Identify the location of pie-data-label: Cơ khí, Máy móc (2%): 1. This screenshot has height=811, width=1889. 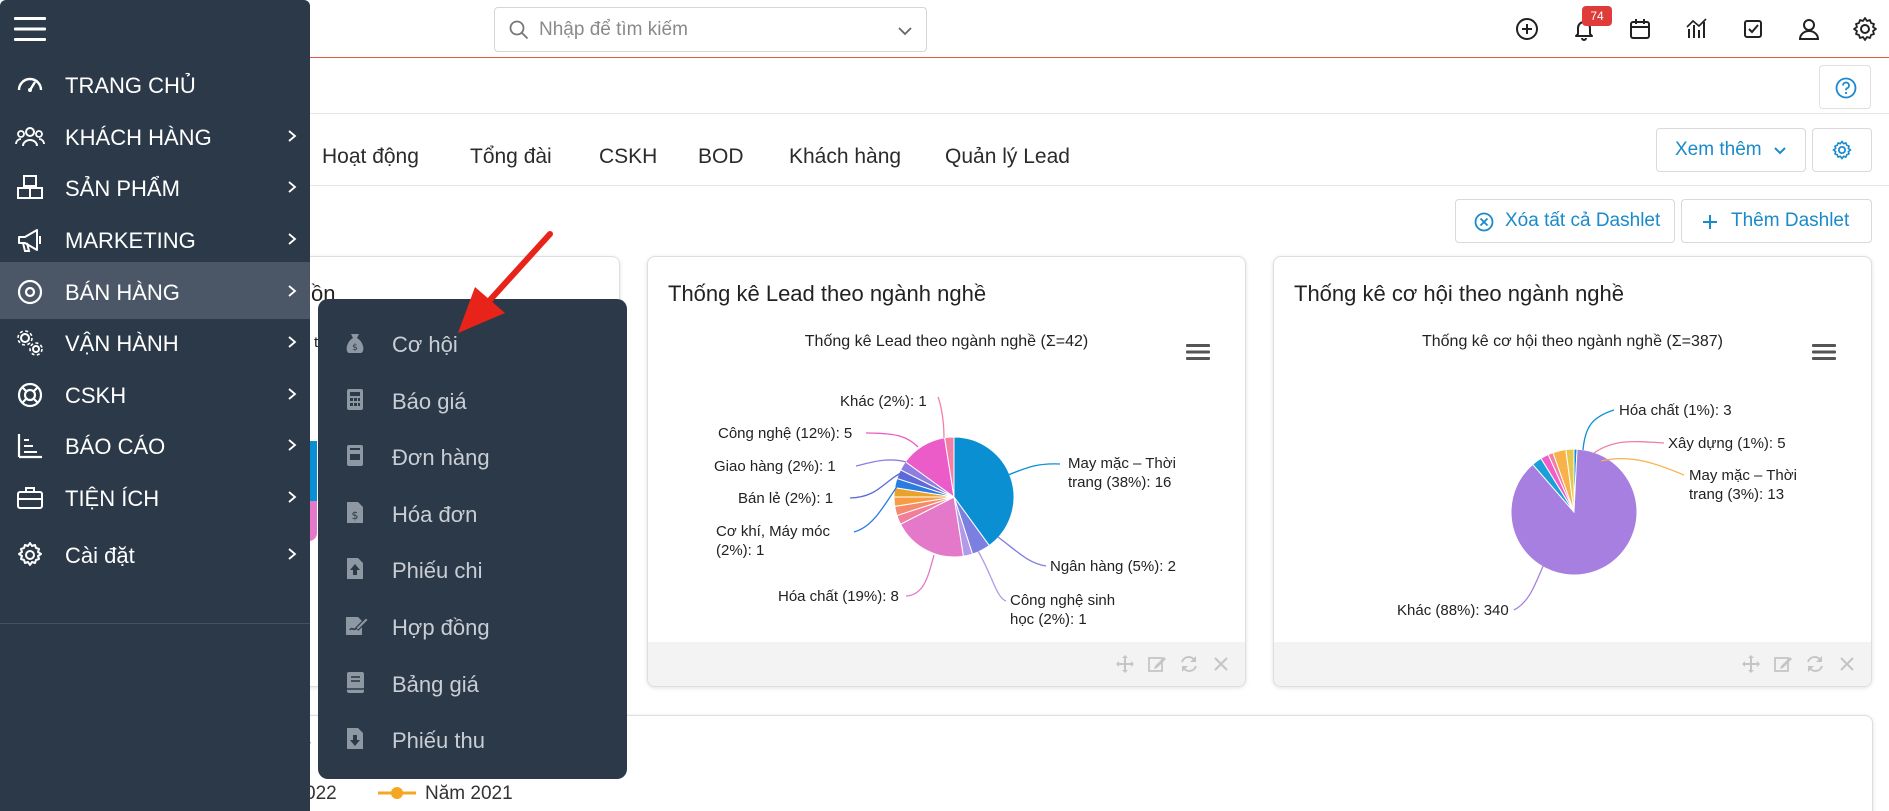
(773, 541).